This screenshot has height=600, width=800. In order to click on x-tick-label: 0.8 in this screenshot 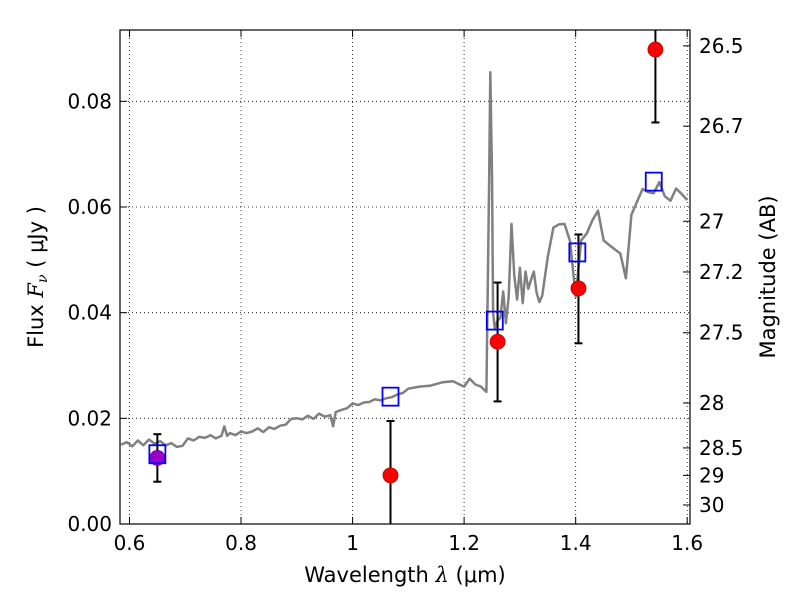, I will do `click(241, 543)`.